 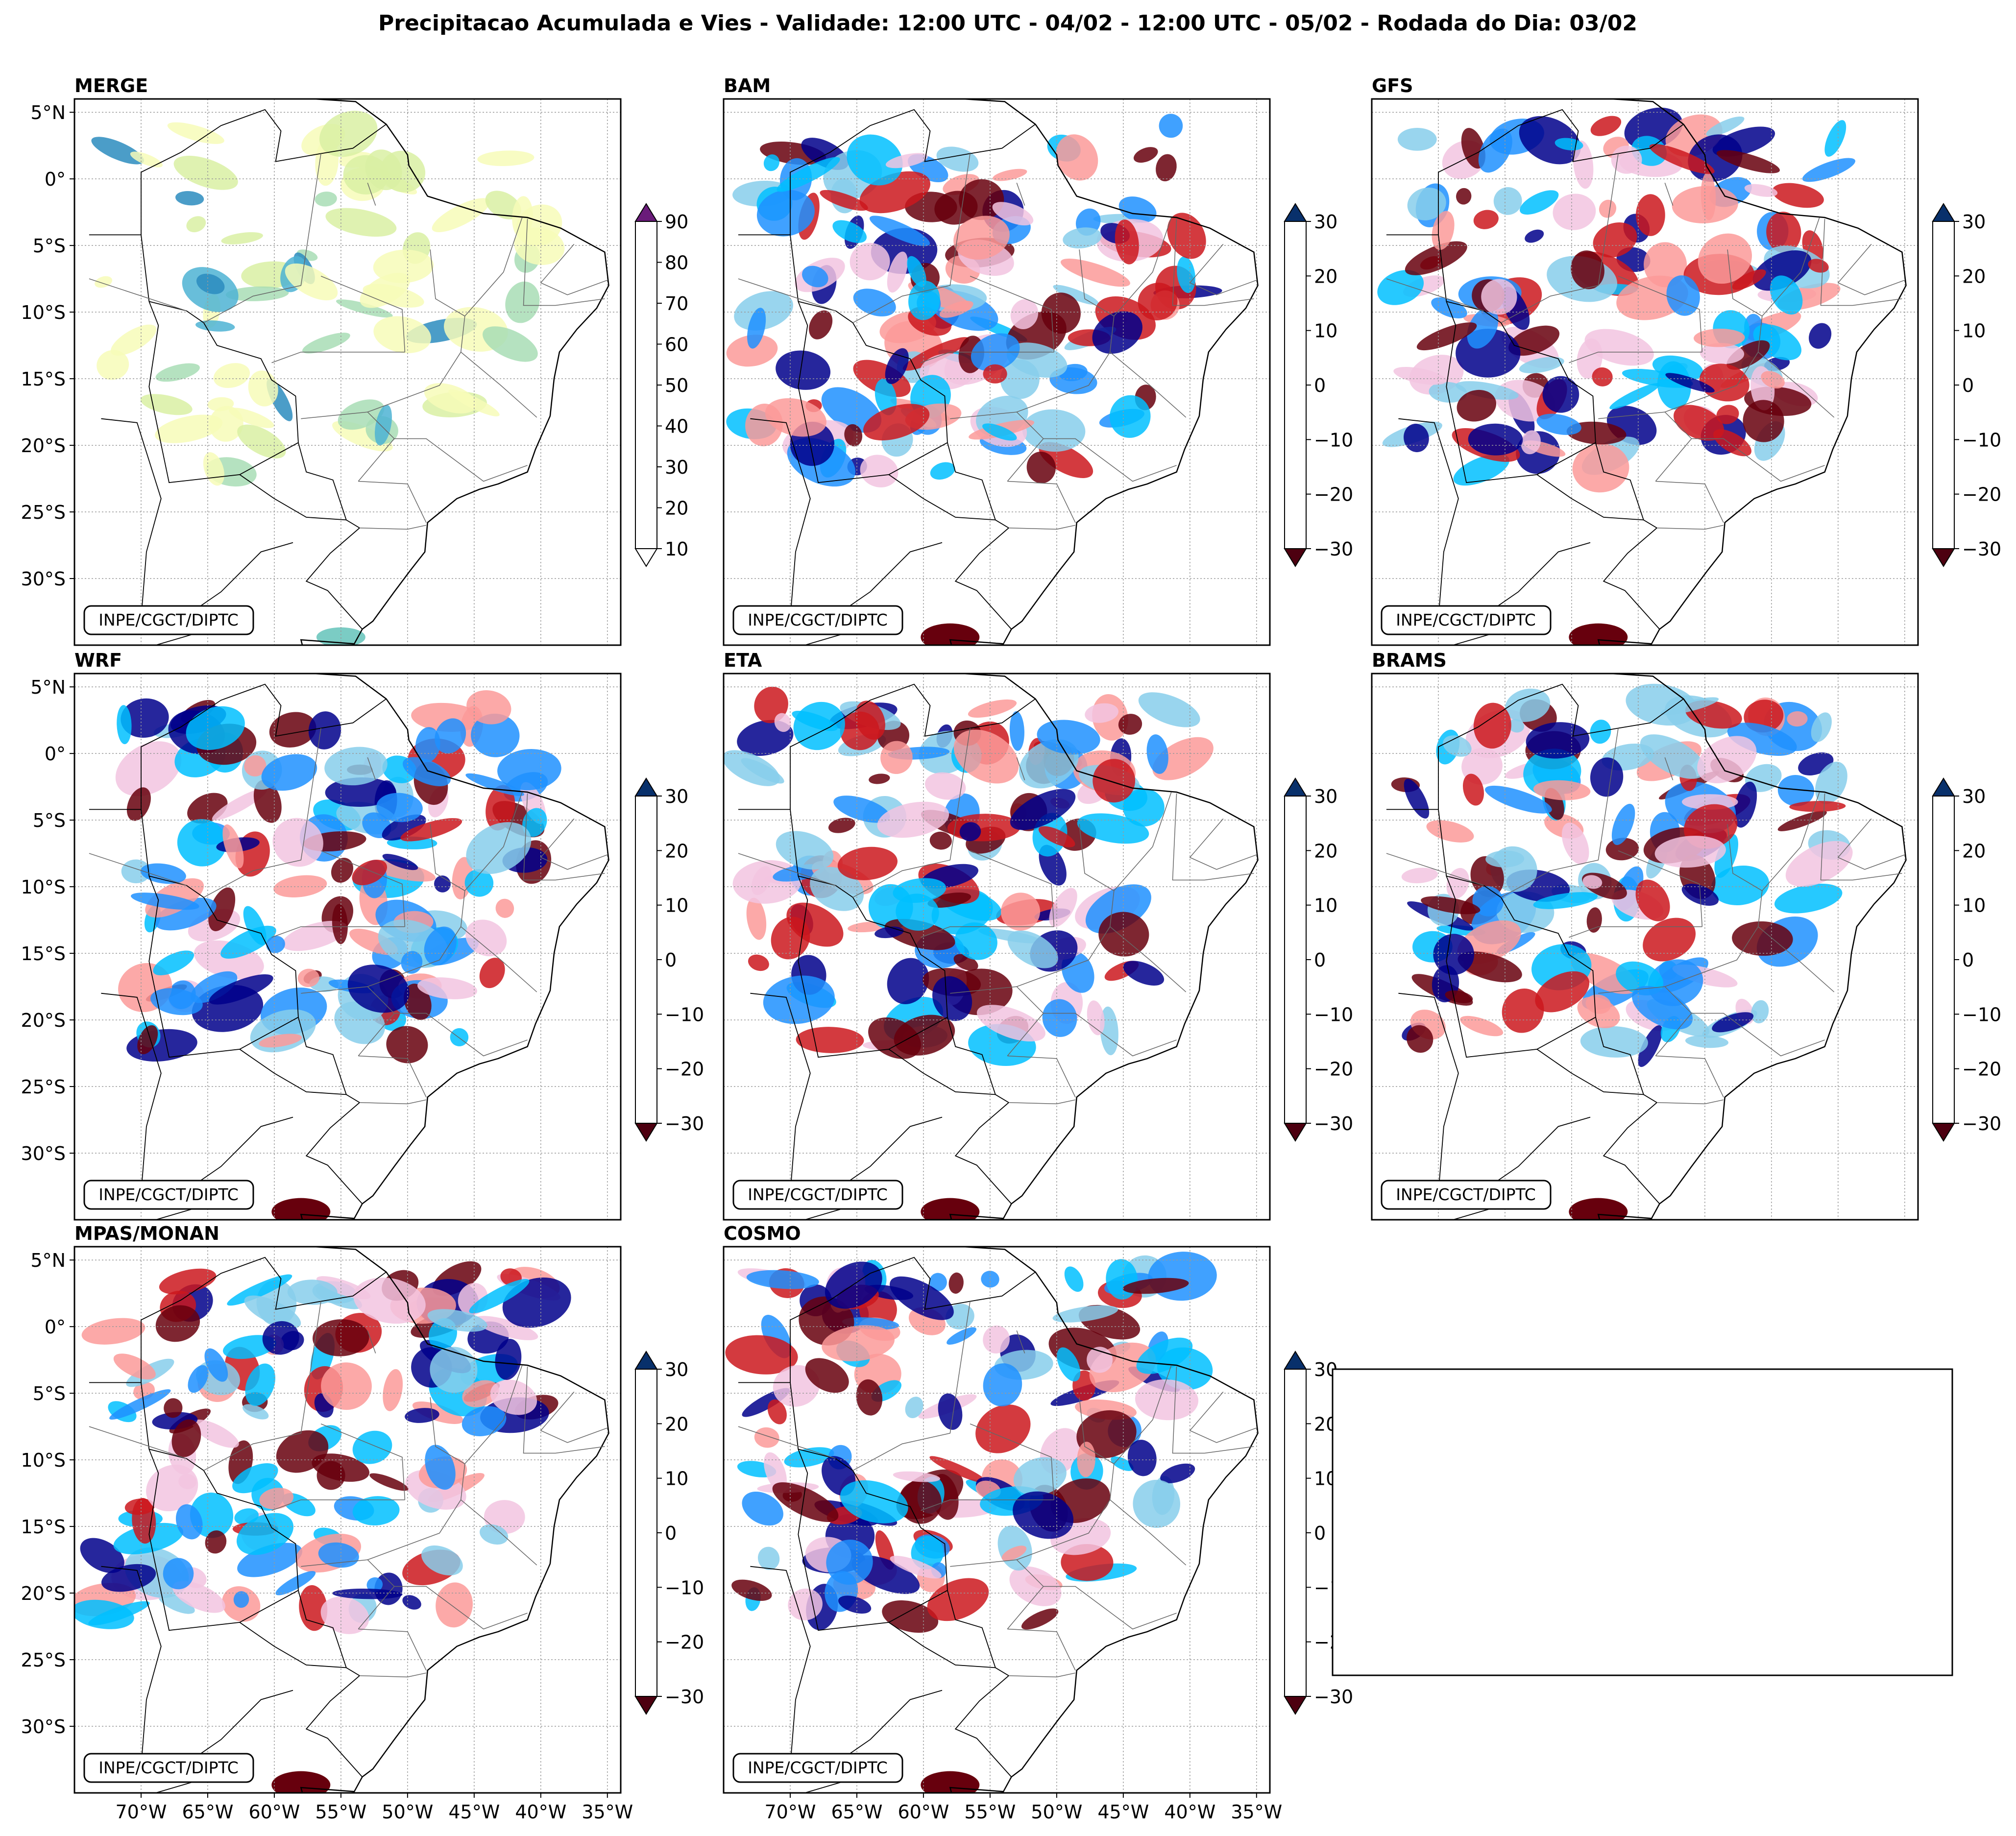 I want to click on colorbar-tick-label: 0, so click(x=1968, y=385).